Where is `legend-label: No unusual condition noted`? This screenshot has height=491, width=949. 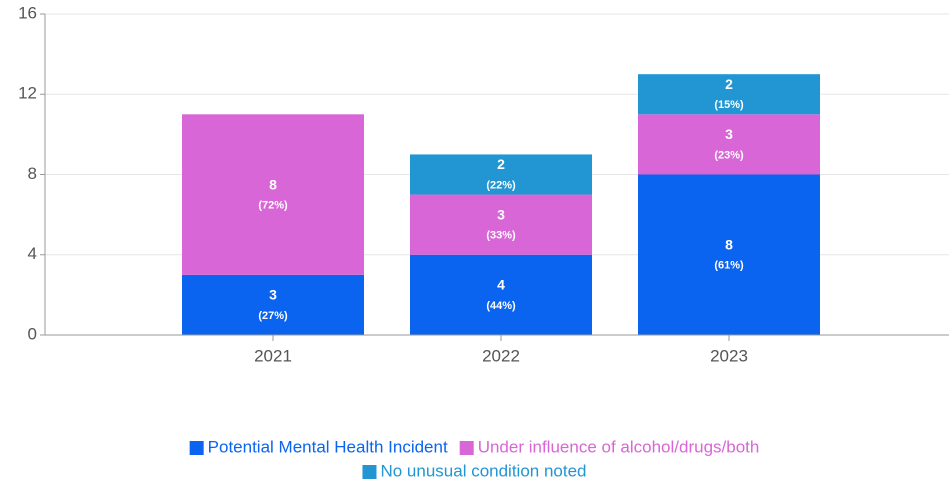
legend-label: No unusual condition noted is located at coordinates (483, 470).